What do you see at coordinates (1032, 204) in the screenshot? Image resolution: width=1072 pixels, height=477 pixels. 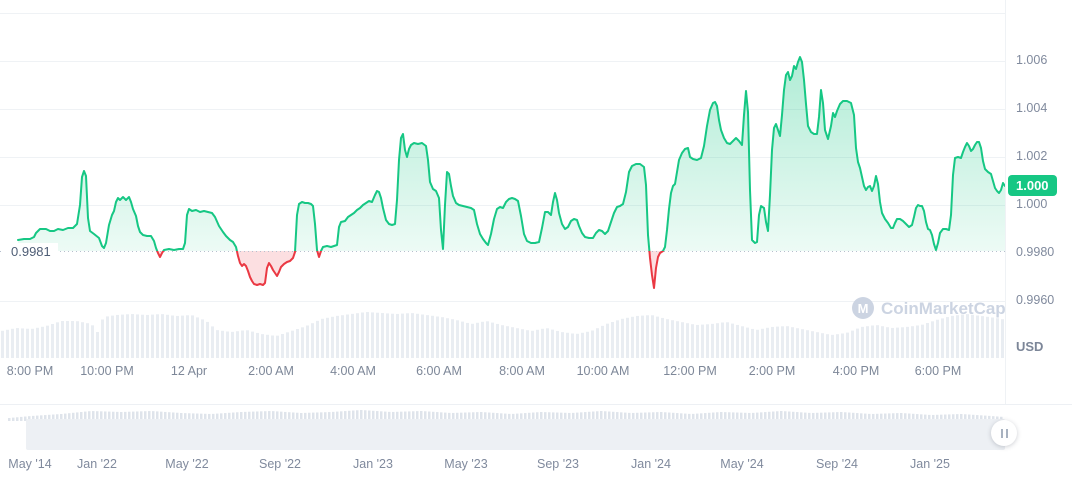 I see `y-axis-tick: 1.000` at bounding box center [1032, 204].